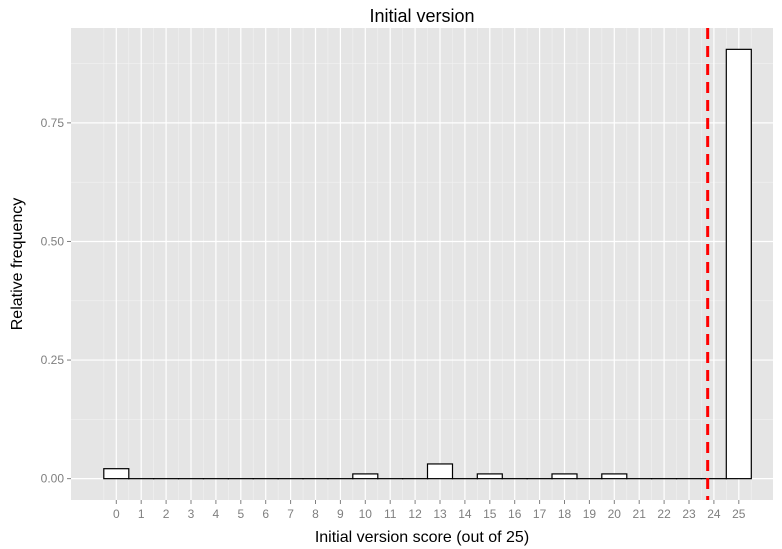 The height and width of the screenshot is (549, 782). What do you see at coordinates (141, 514) in the screenshot?
I see `x-tick-label: 1` at bounding box center [141, 514].